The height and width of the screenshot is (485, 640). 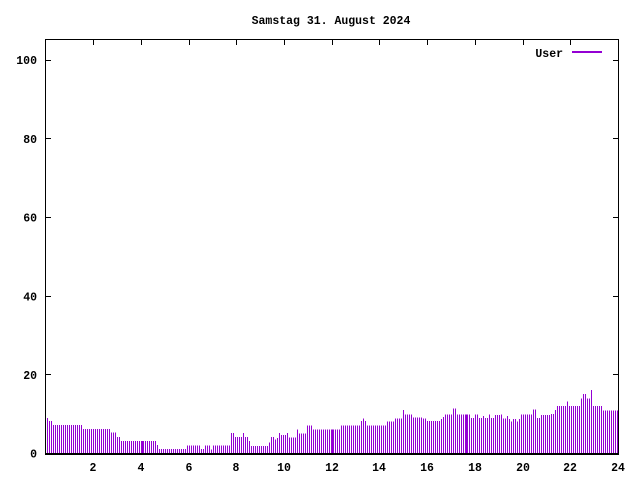 What do you see at coordinates (30, 297) in the screenshot?
I see `svg-text: 40` at bounding box center [30, 297].